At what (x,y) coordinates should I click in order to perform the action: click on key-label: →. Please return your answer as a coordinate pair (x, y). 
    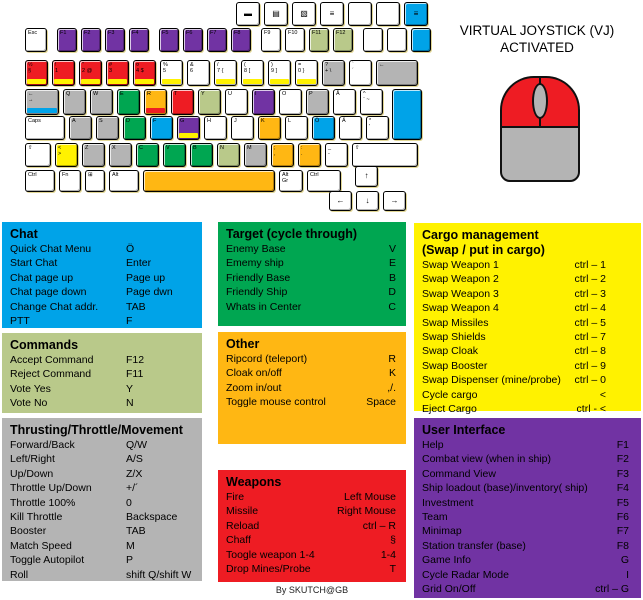
    Looking at the image, I should click on (394, 200).